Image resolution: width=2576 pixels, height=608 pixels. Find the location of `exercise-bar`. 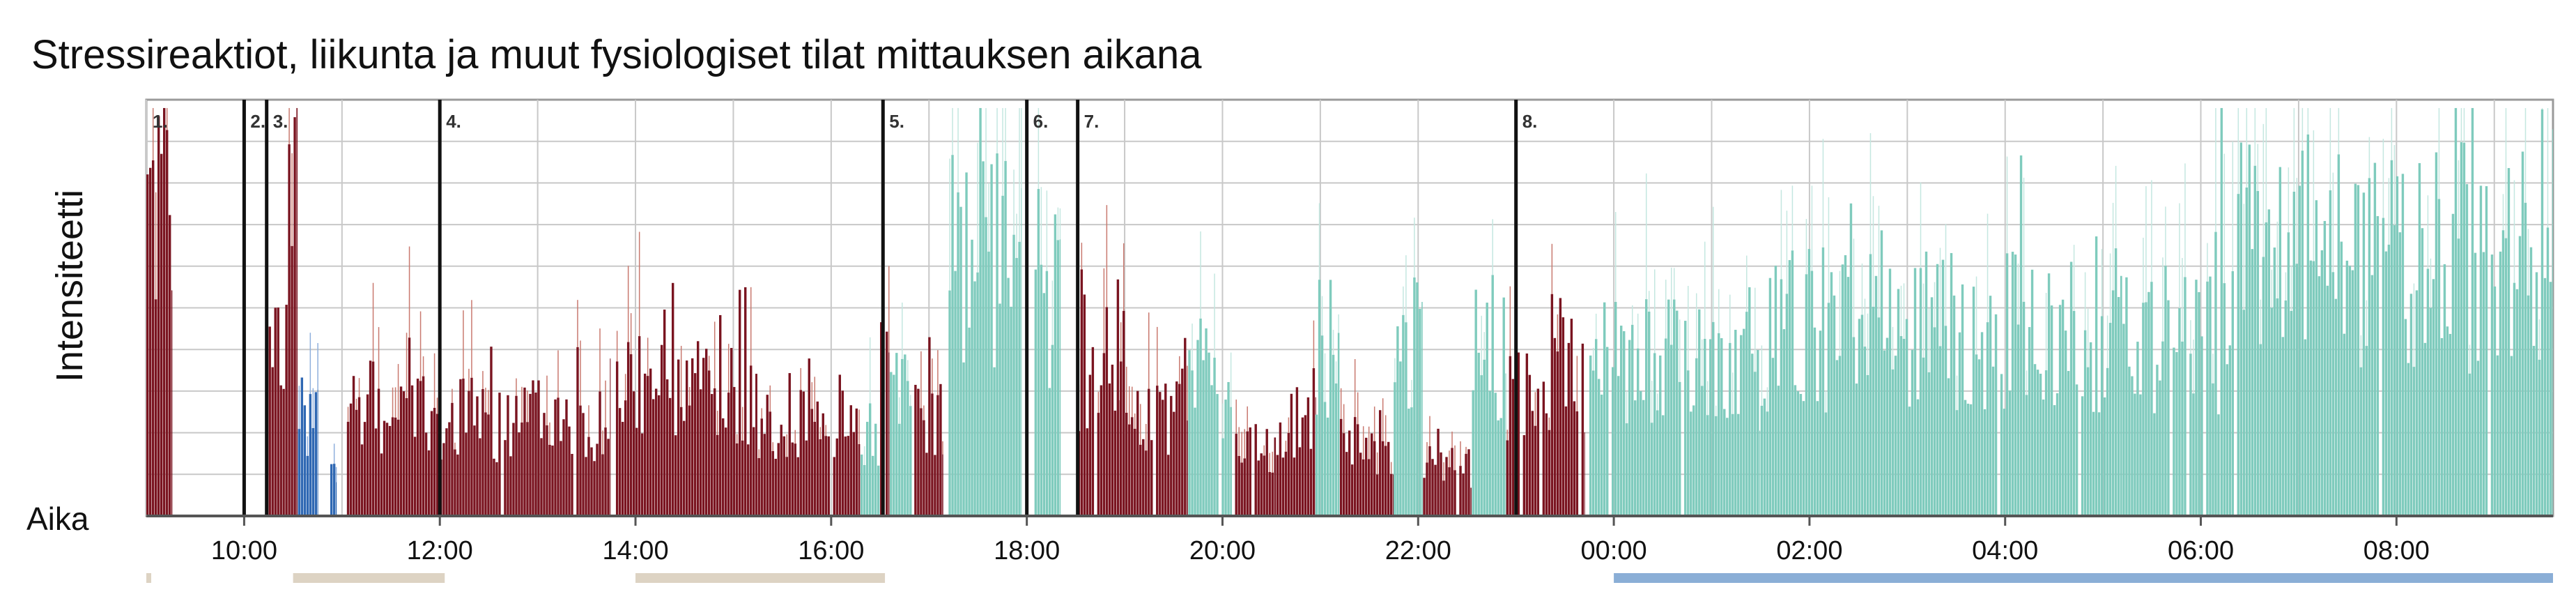

exercise-bar is located at coordinates (305, 460).